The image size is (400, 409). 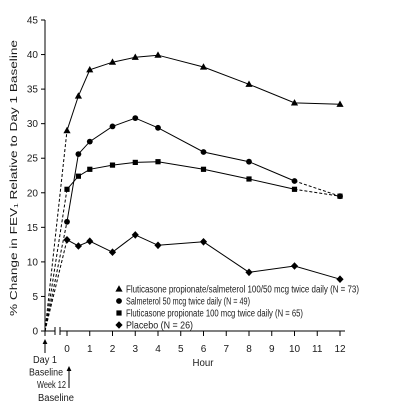 What do you see at coordinates (119, 325) in the screenshot?
I see `legend-diamond-marker` at bounding box center [119, 325].